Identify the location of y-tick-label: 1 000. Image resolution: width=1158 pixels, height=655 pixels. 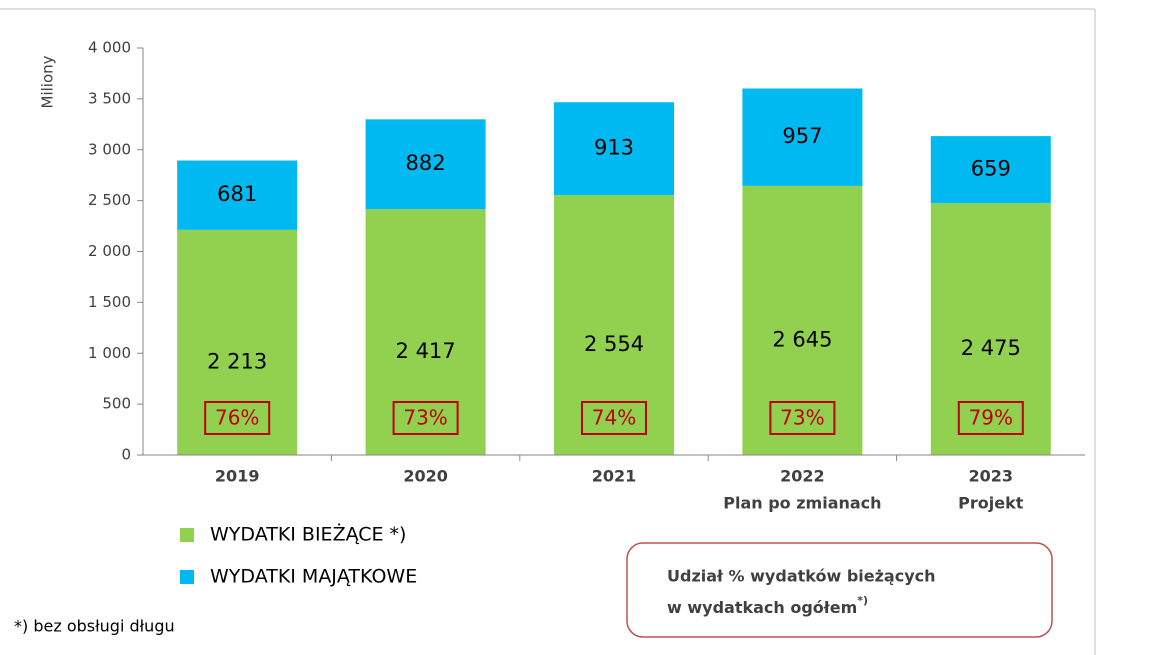
(109, 353).